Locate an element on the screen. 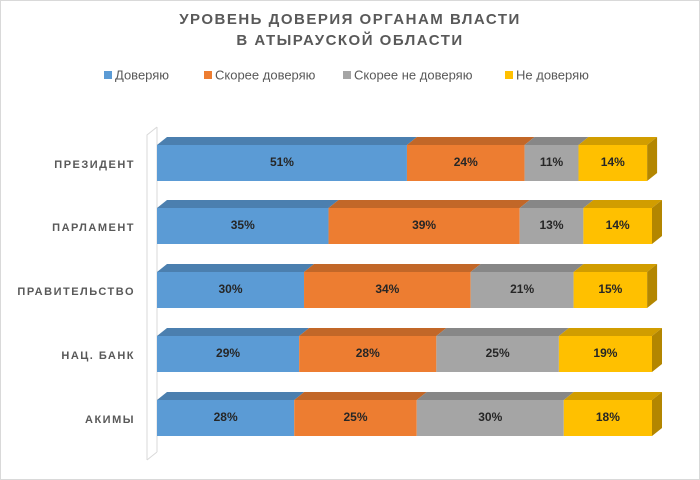 This screenshot has height=480, width=700. value-label: 29% is located at coordinates (228, 353).